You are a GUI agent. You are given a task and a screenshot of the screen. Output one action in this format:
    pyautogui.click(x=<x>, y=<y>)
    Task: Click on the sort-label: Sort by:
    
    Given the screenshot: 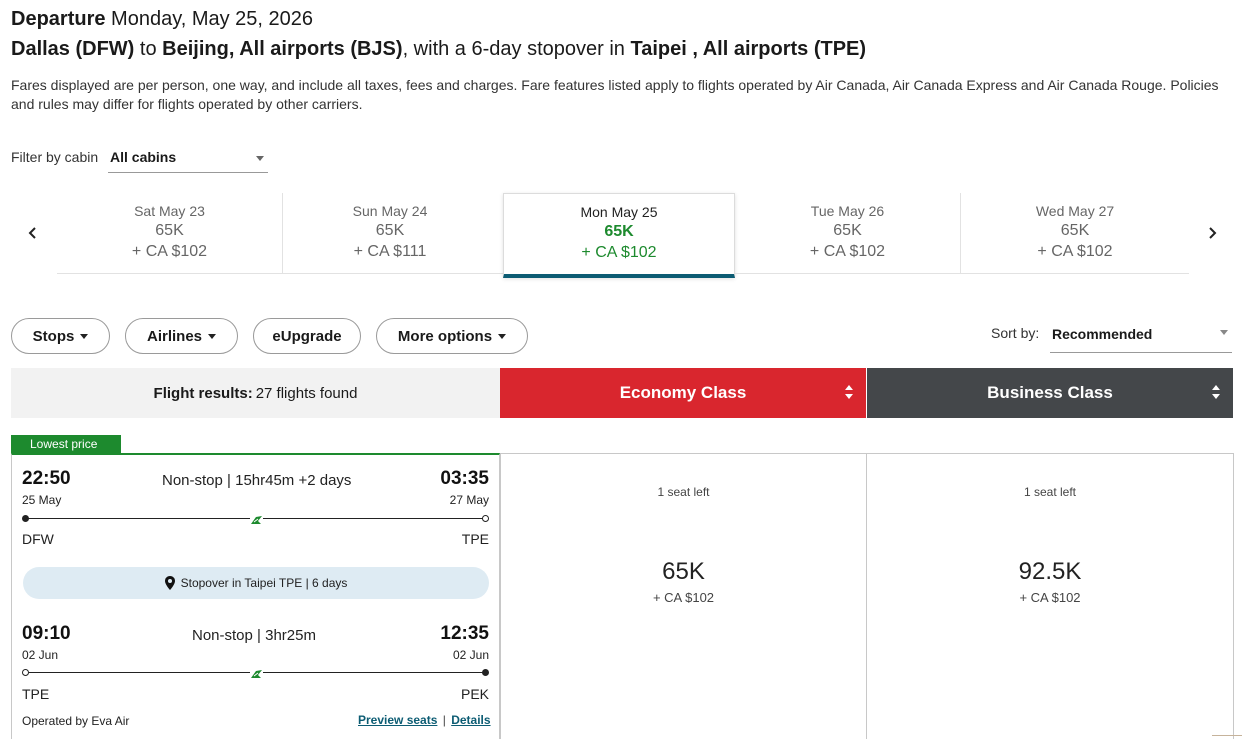 What is the action you would take?
    pyautogui.click(x=1015, y=333)
    